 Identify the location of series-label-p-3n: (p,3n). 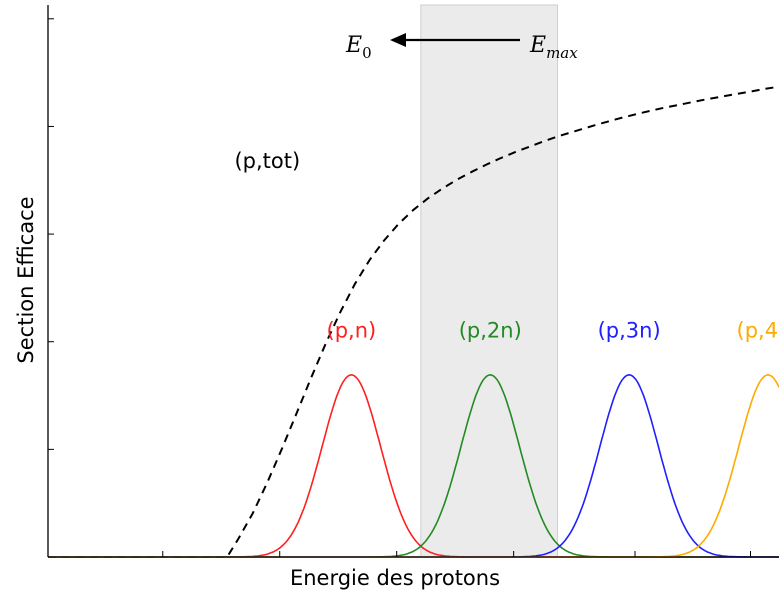
(629, 330).